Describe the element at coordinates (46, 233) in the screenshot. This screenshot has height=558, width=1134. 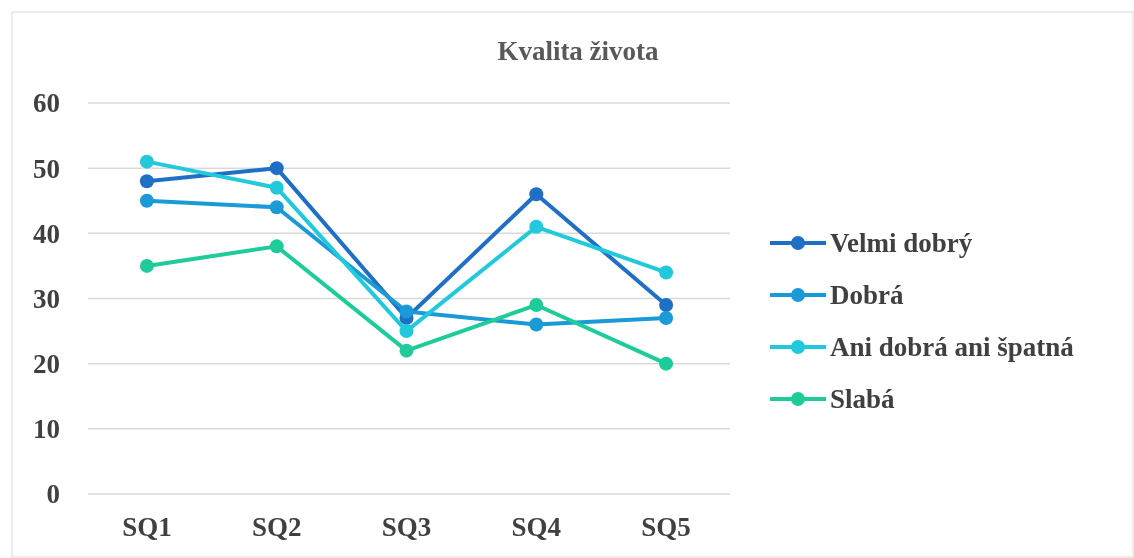
I see `y-tick-label: 40` at that location.